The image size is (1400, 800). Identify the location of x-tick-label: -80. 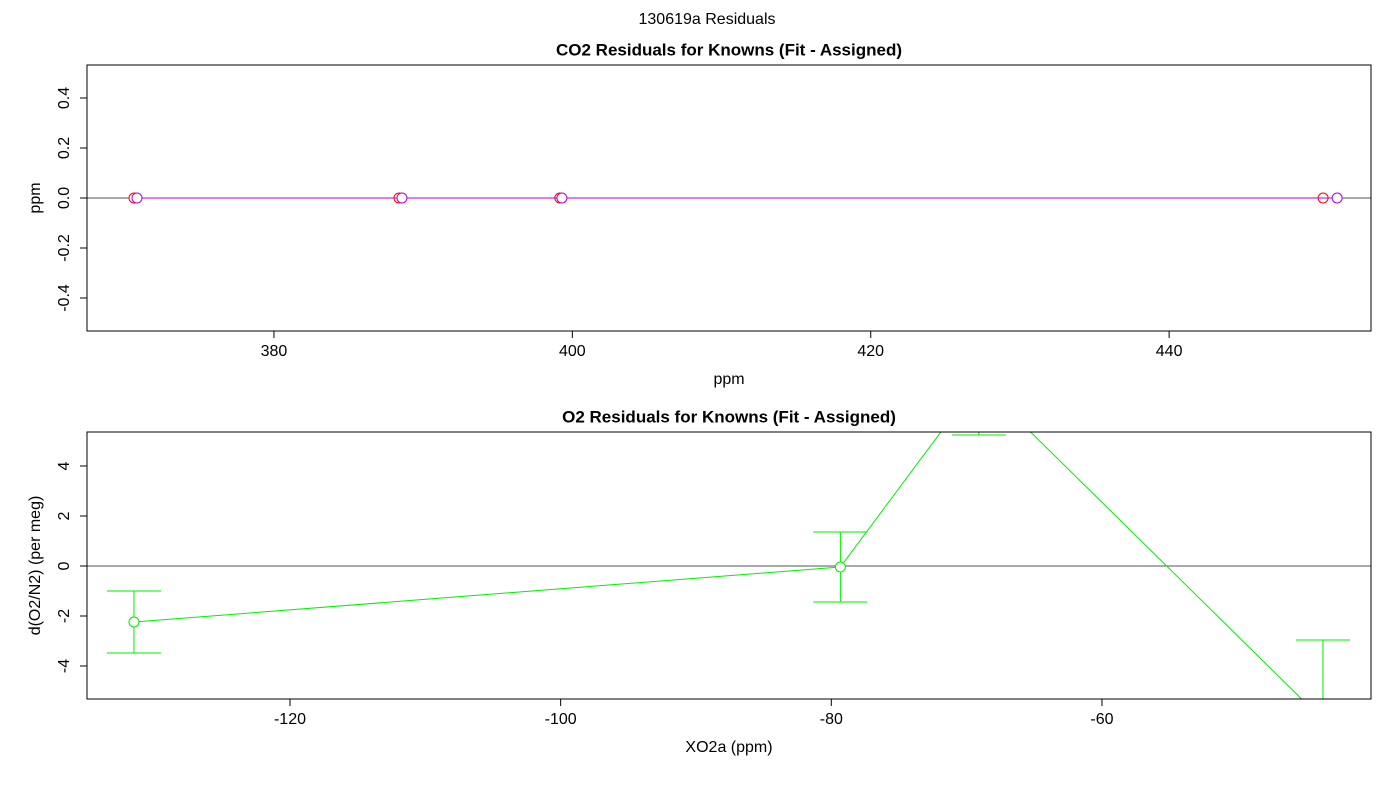
(831, 719).